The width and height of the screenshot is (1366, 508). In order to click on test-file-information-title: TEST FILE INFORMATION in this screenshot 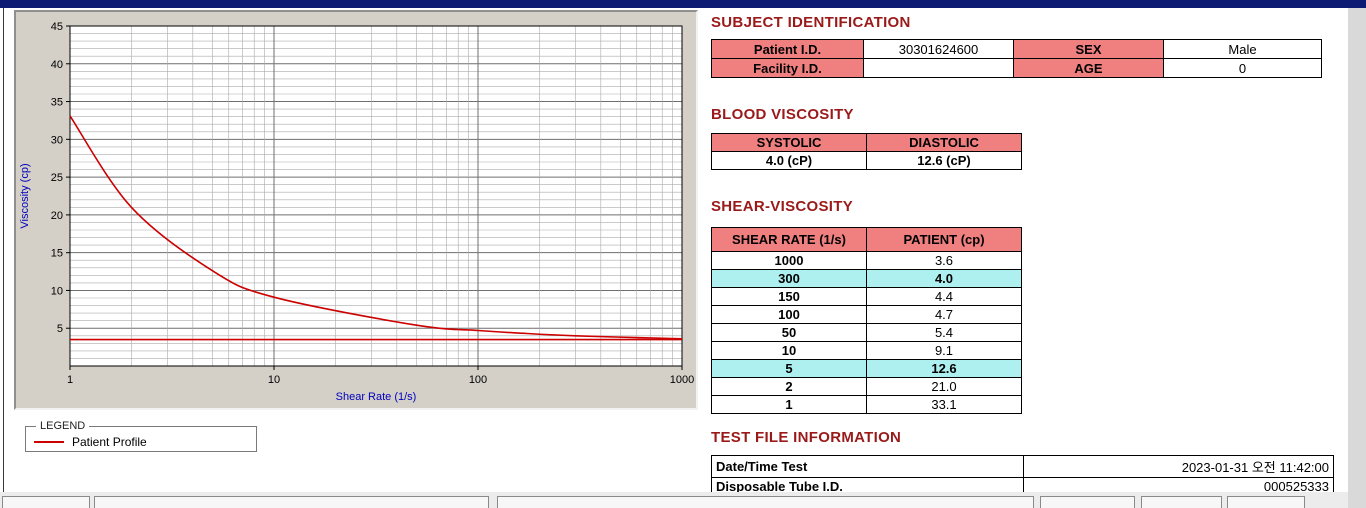, I will do `click(806, 437)`.